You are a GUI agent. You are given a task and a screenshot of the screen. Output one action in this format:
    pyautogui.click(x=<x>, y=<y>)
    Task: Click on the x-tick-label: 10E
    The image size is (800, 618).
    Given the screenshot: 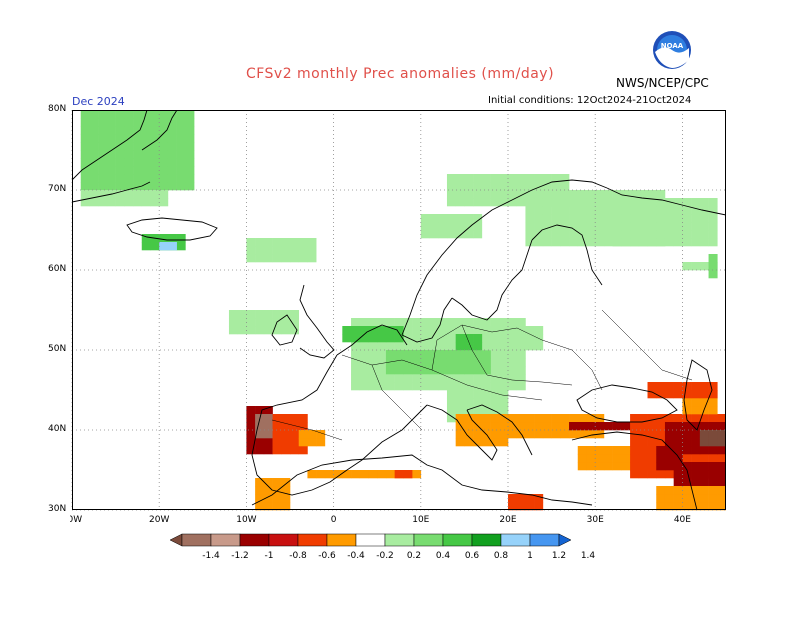 What is the action you would take?
    pyautogui.click(x=420, y=520)
    